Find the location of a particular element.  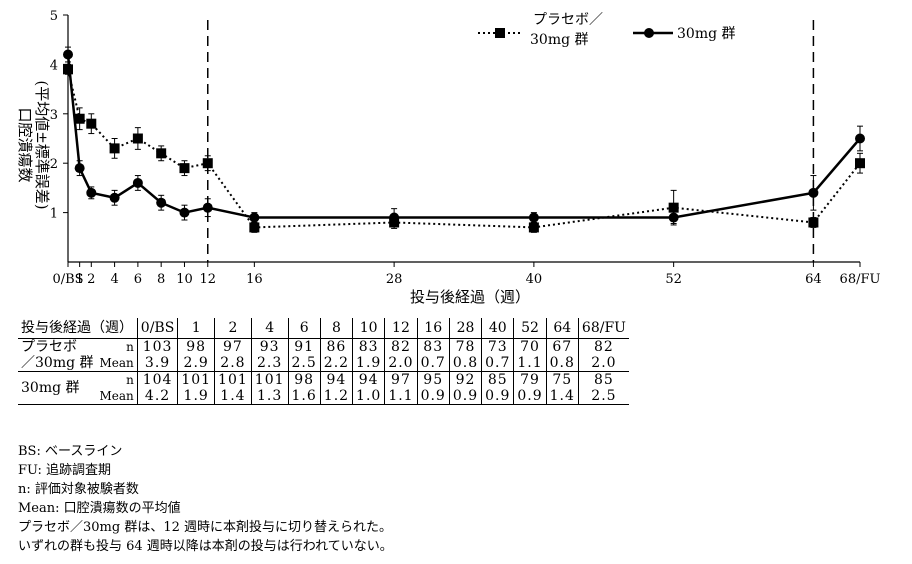

table-cell-n: 86 is located at coordinates (336, 346).